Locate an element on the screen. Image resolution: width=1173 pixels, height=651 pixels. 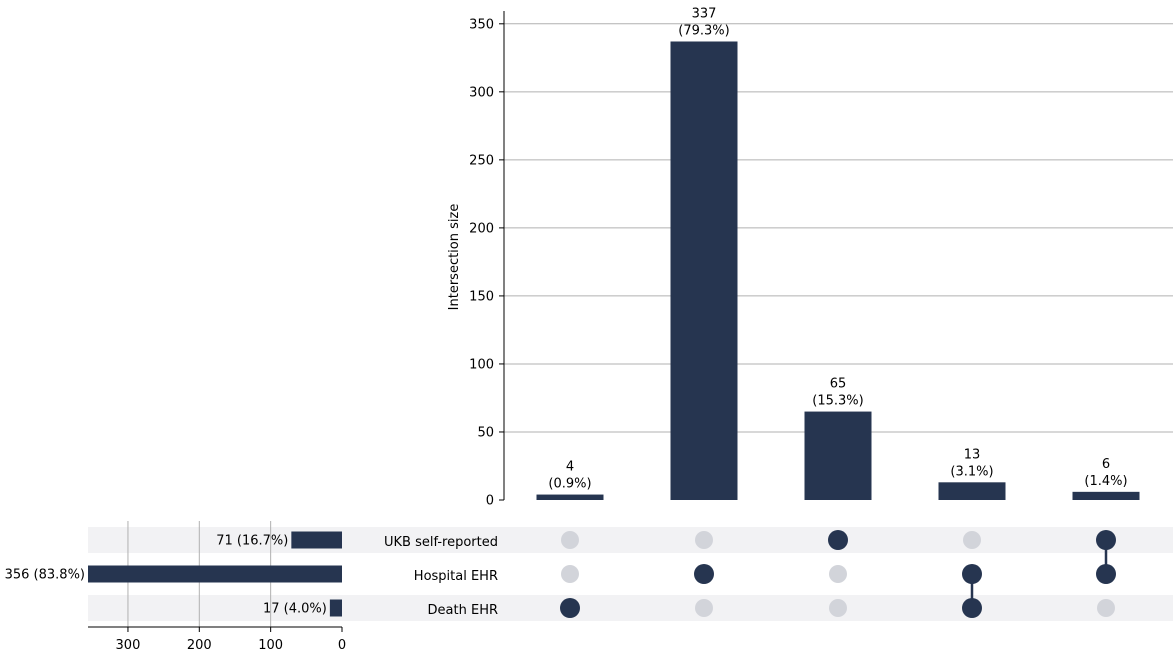
set-size-bars is located at coordinates (215, 574).